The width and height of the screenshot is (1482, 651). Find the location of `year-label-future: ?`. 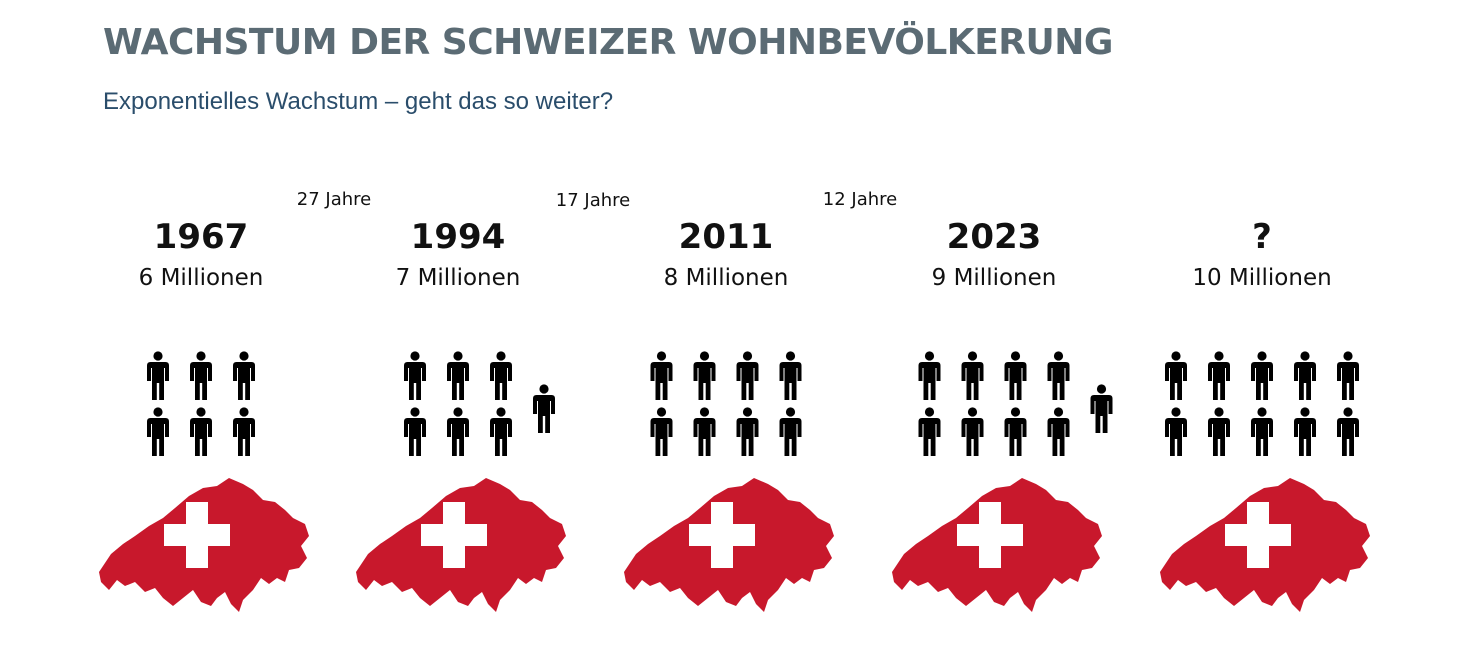

year-label-future: ? is located at coordinates (1262, 237).